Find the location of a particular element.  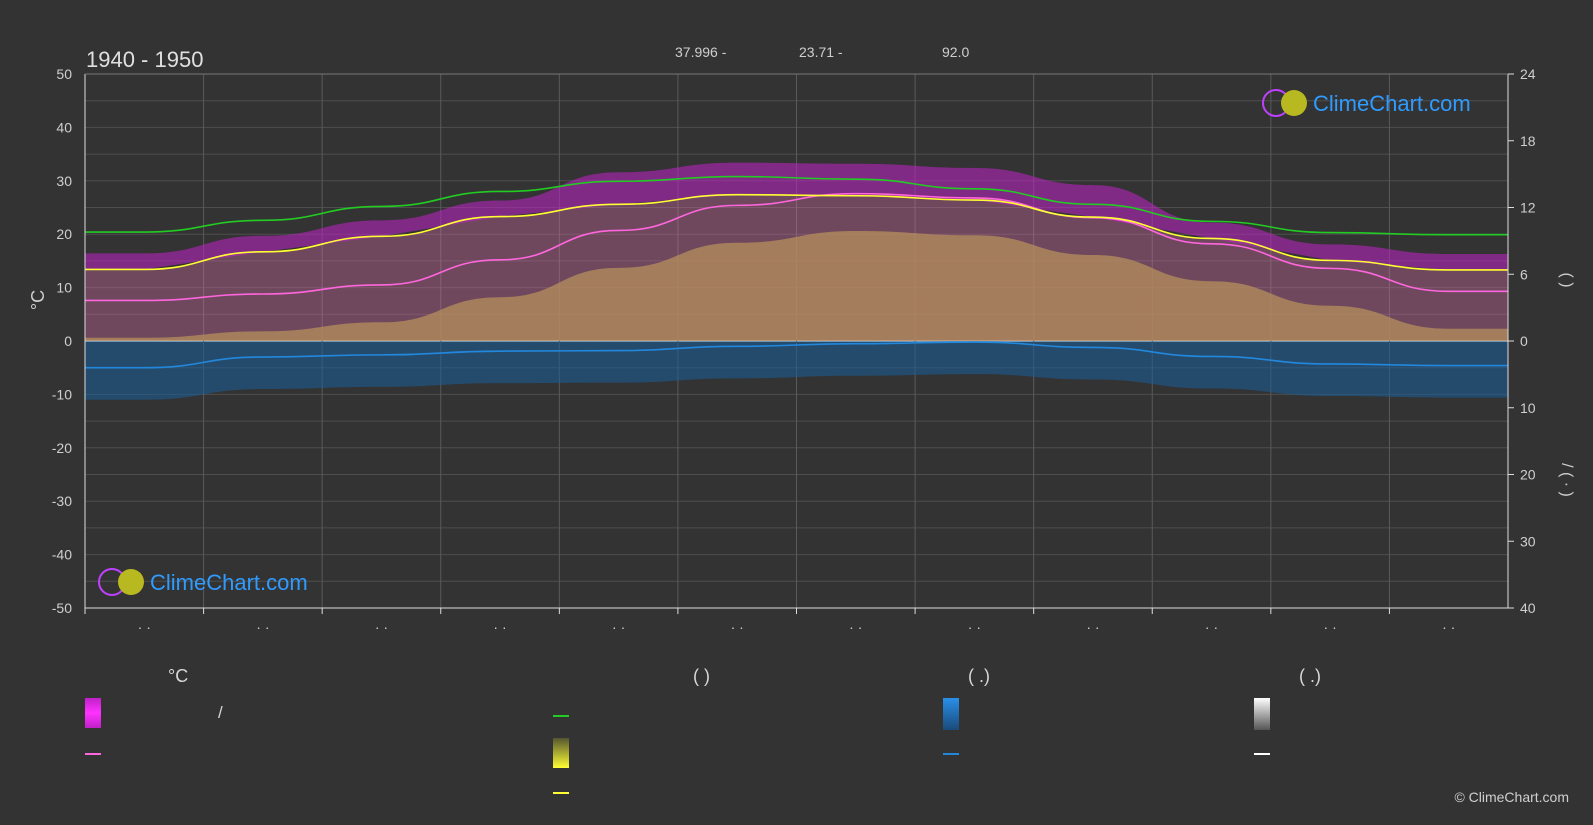

y-left-label: °C is located at coordinates (38, 300).